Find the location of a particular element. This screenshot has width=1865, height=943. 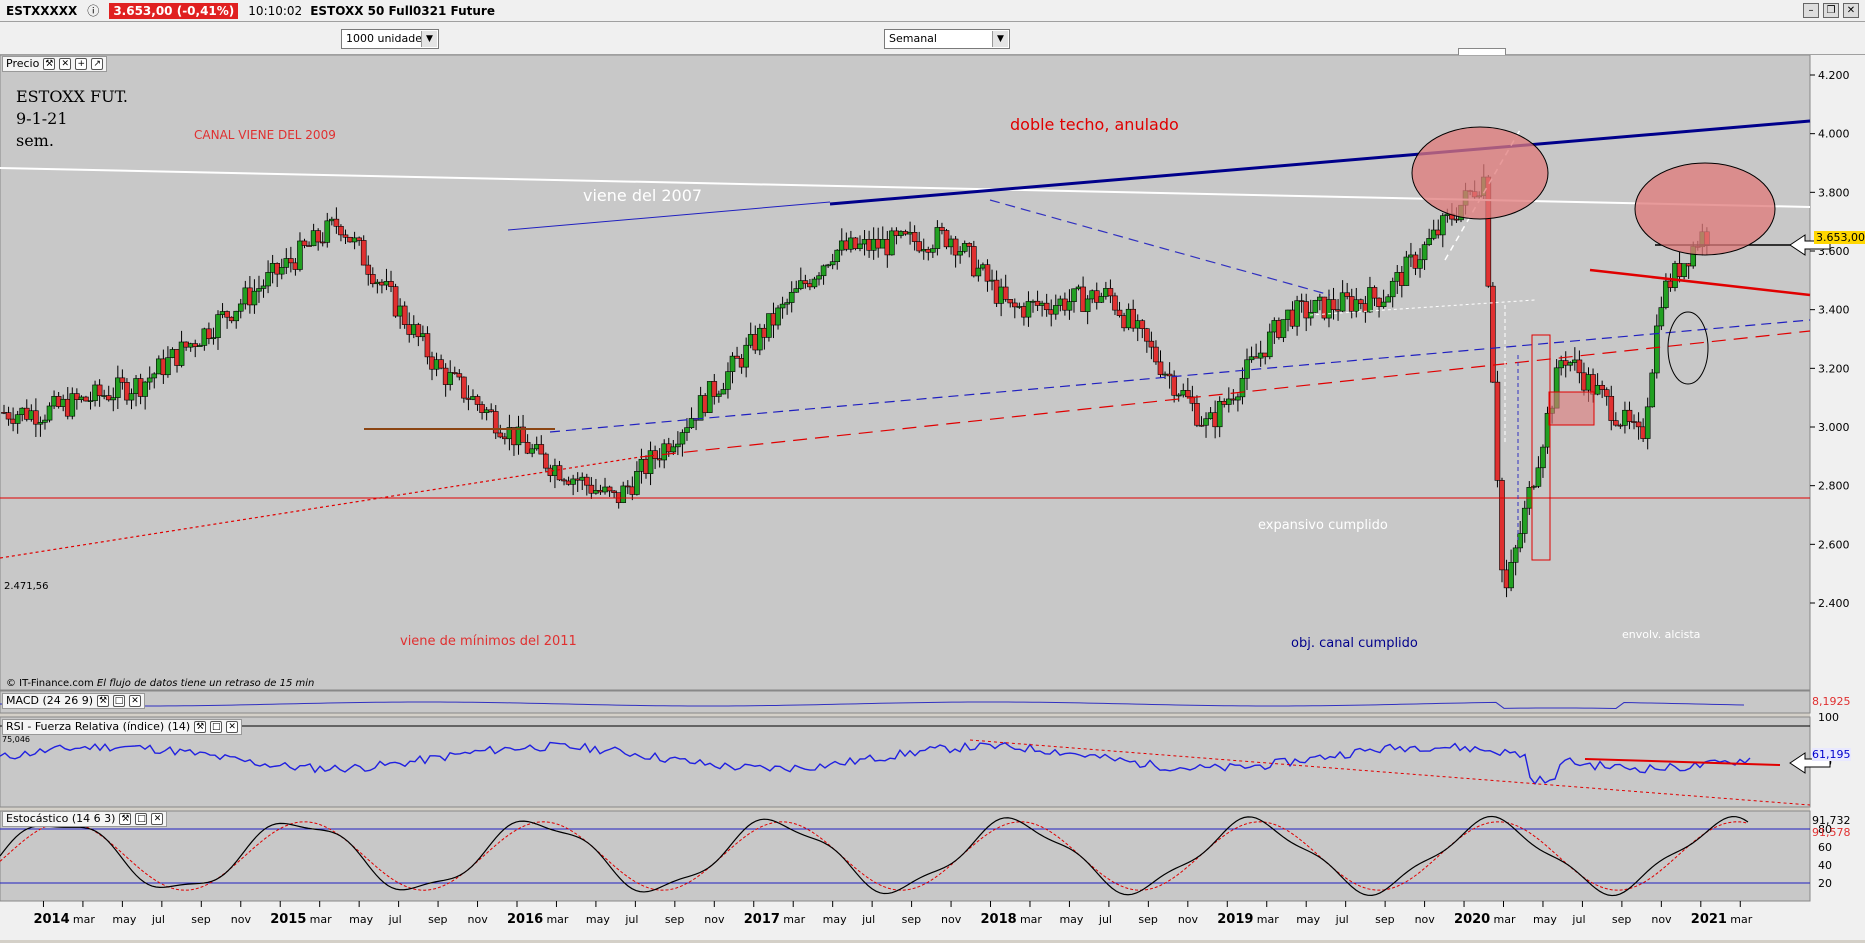

x-tick-label: 2016 is located at coordinates (525, 919).